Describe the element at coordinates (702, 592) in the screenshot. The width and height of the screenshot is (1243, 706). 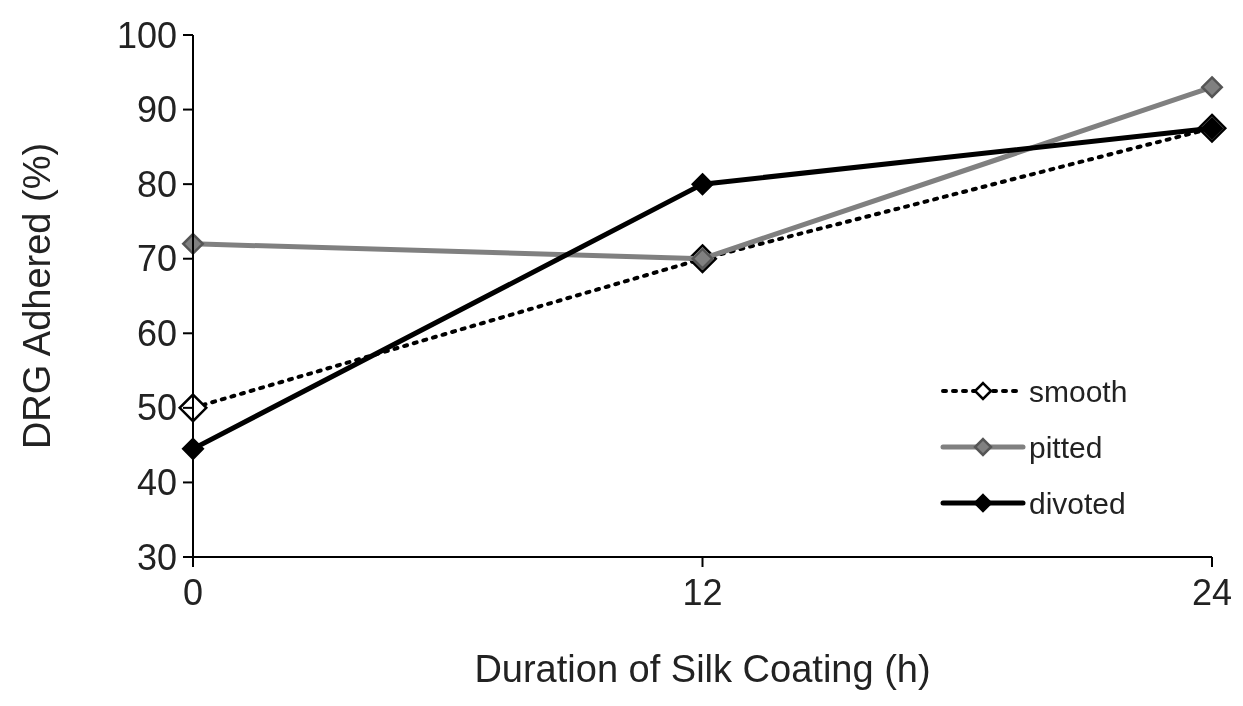
I see `x-tick-label: 12` at that location.